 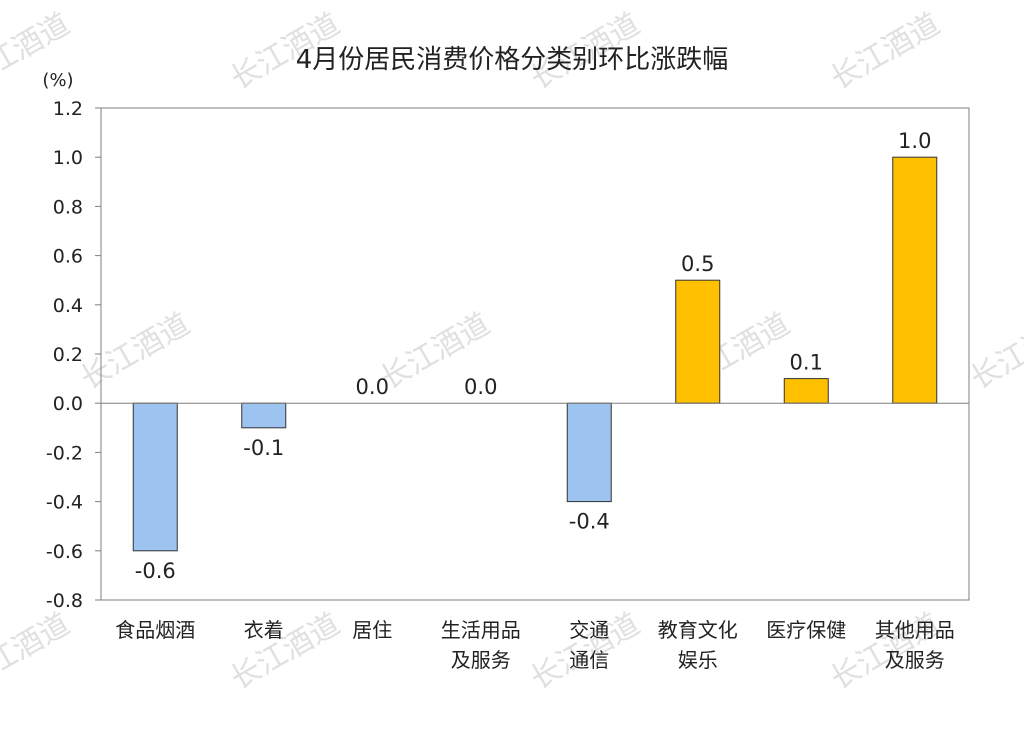 I want to click on x-tick-label: 其他用品, so click(x=915, y=630).